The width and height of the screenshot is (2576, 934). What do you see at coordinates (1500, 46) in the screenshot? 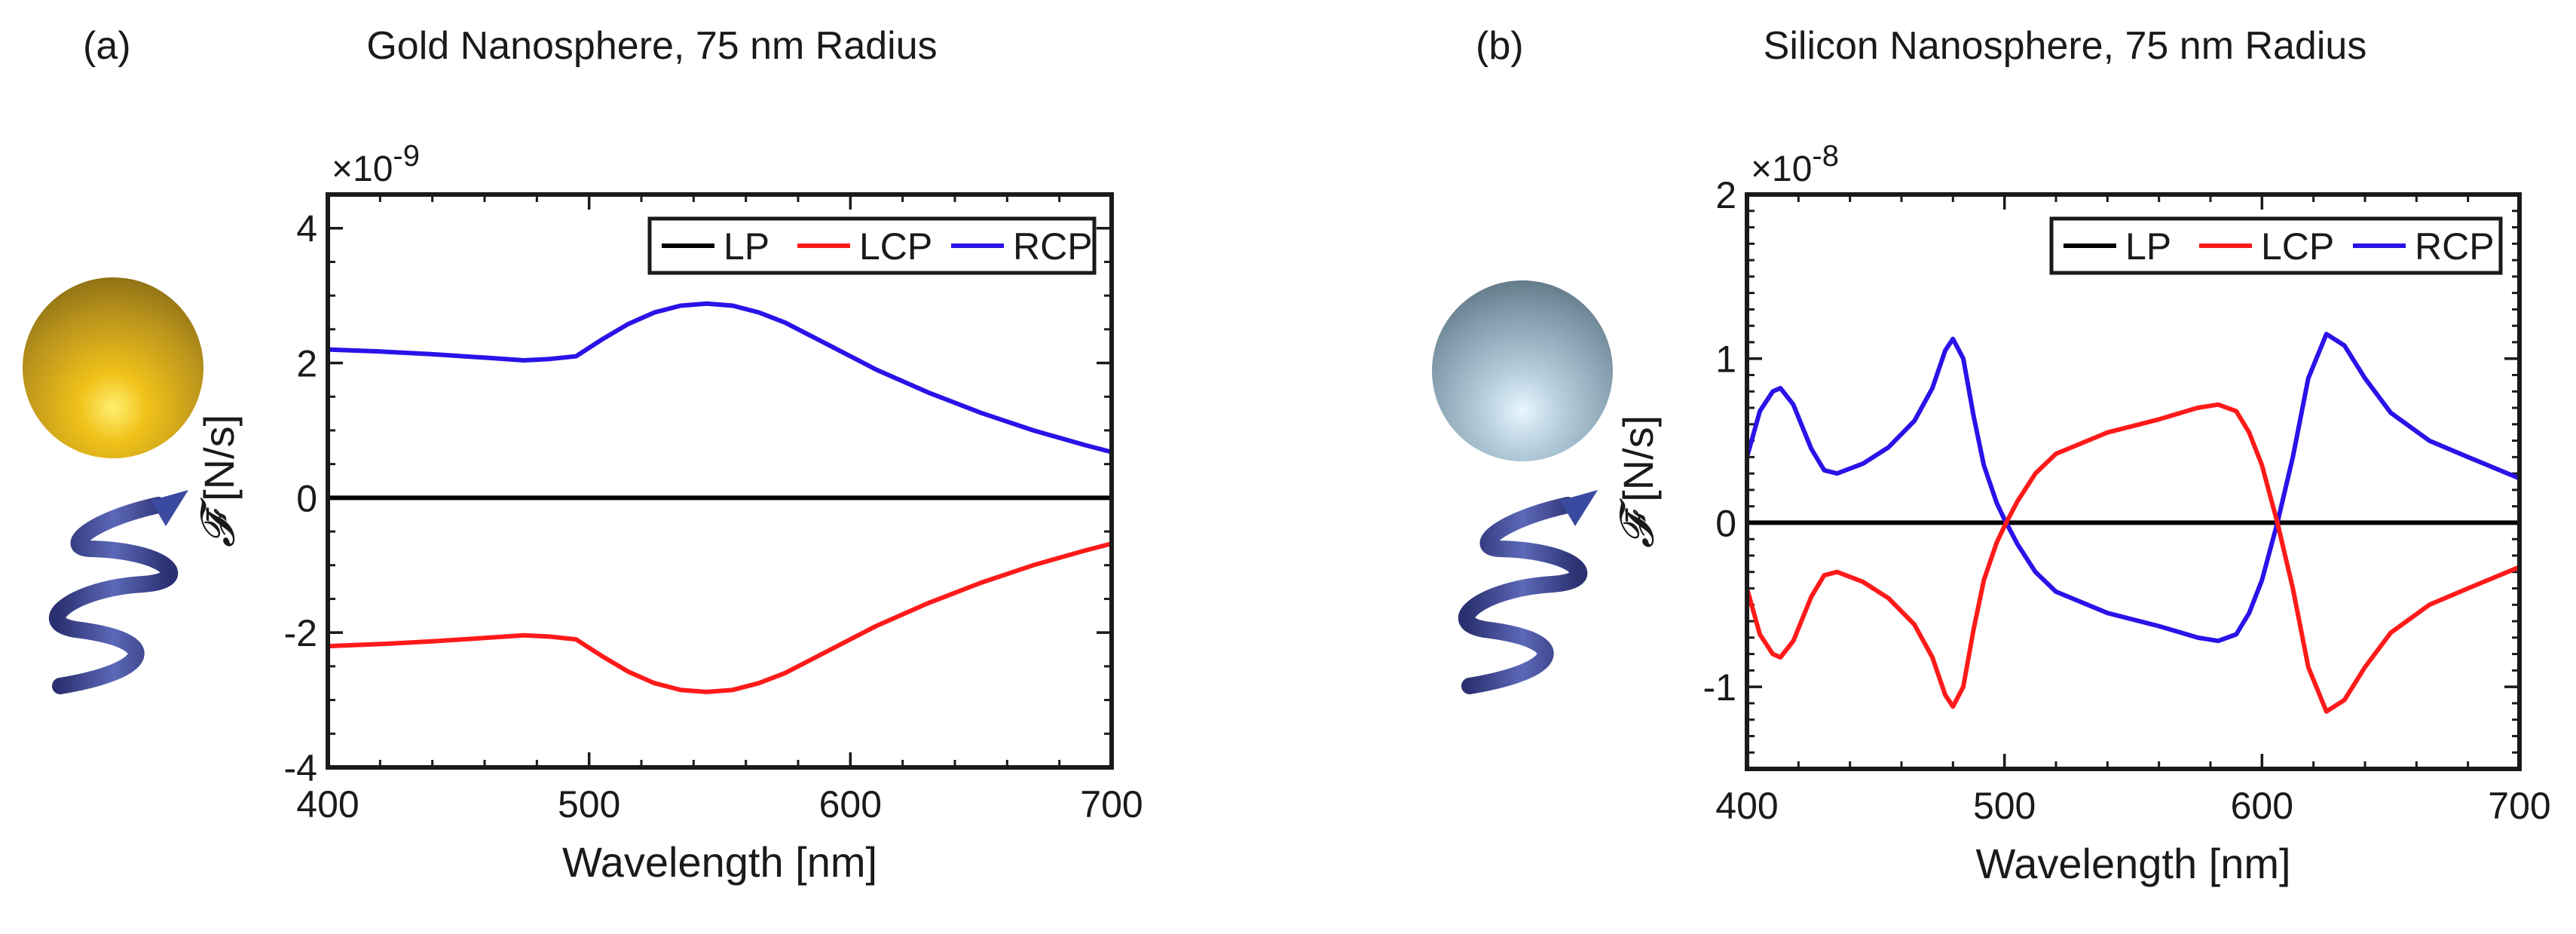
I see `panel-label: (b)` at bounding box center [1500, 46].